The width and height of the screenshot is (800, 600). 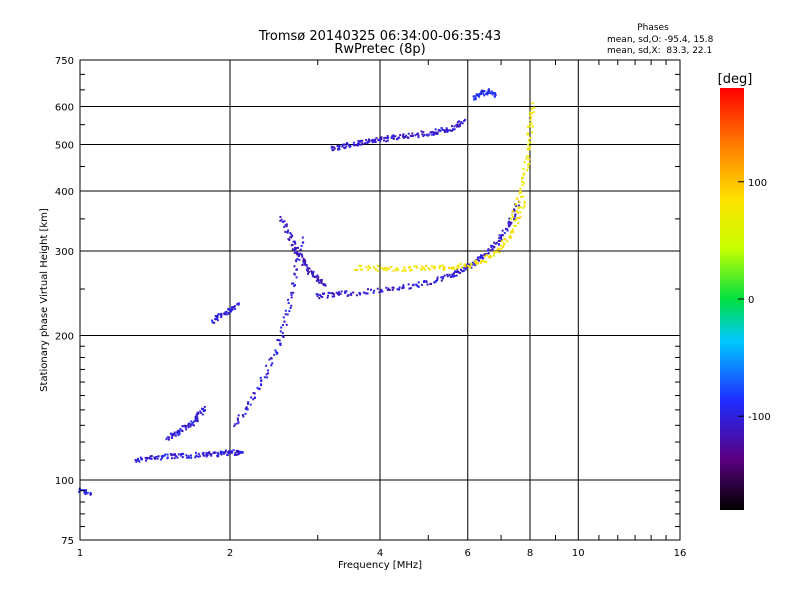 What do you see at coordinates (578, 553) in the screenshot?
I see `x-tick-label: 10` at bounding box center [578, 553].